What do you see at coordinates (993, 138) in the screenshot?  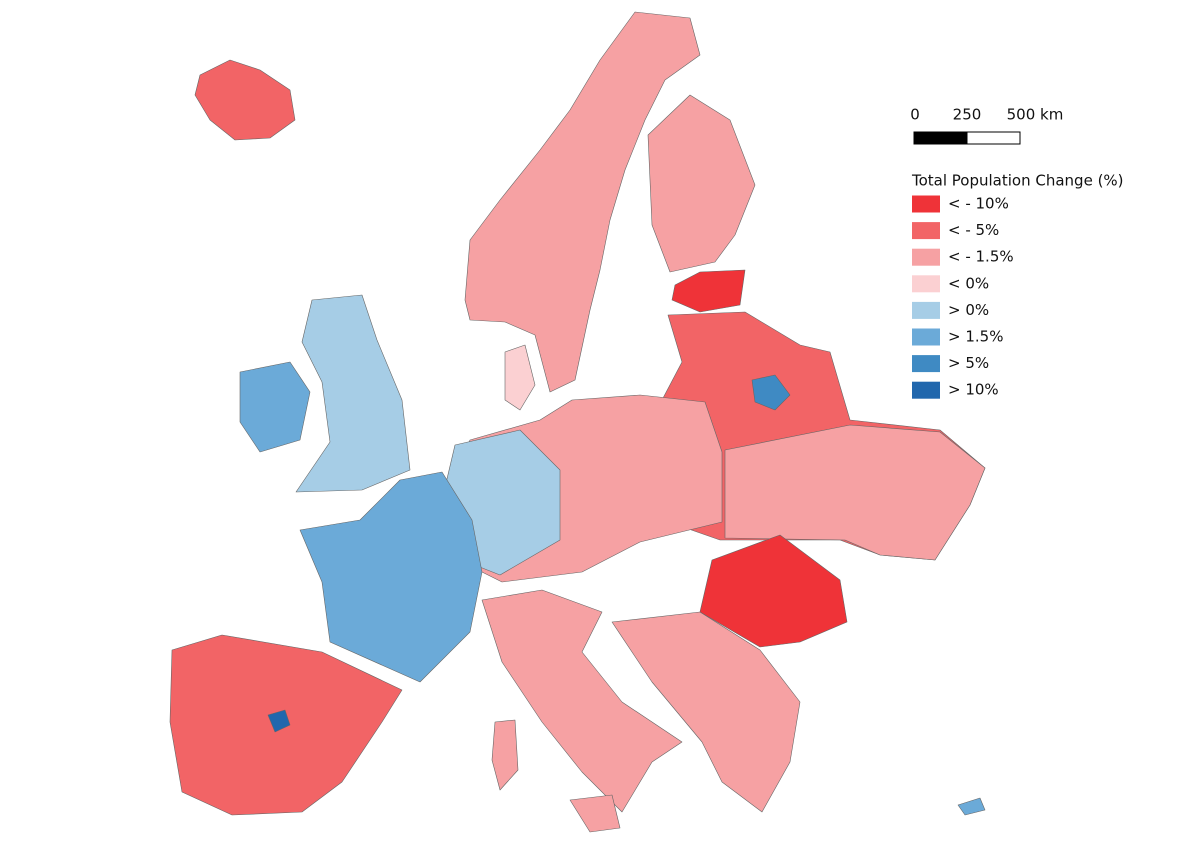 I see `scale-bar-white` at bounding box center [993, 138].